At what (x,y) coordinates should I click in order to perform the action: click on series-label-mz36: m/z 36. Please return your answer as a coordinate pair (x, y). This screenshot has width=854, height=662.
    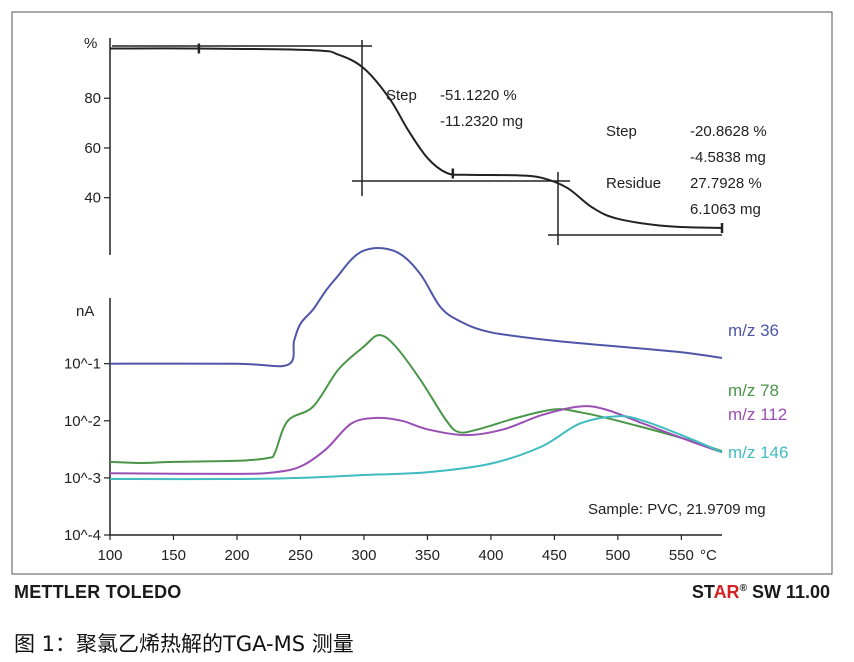
    Looking at the image, I should click on (753, 330).